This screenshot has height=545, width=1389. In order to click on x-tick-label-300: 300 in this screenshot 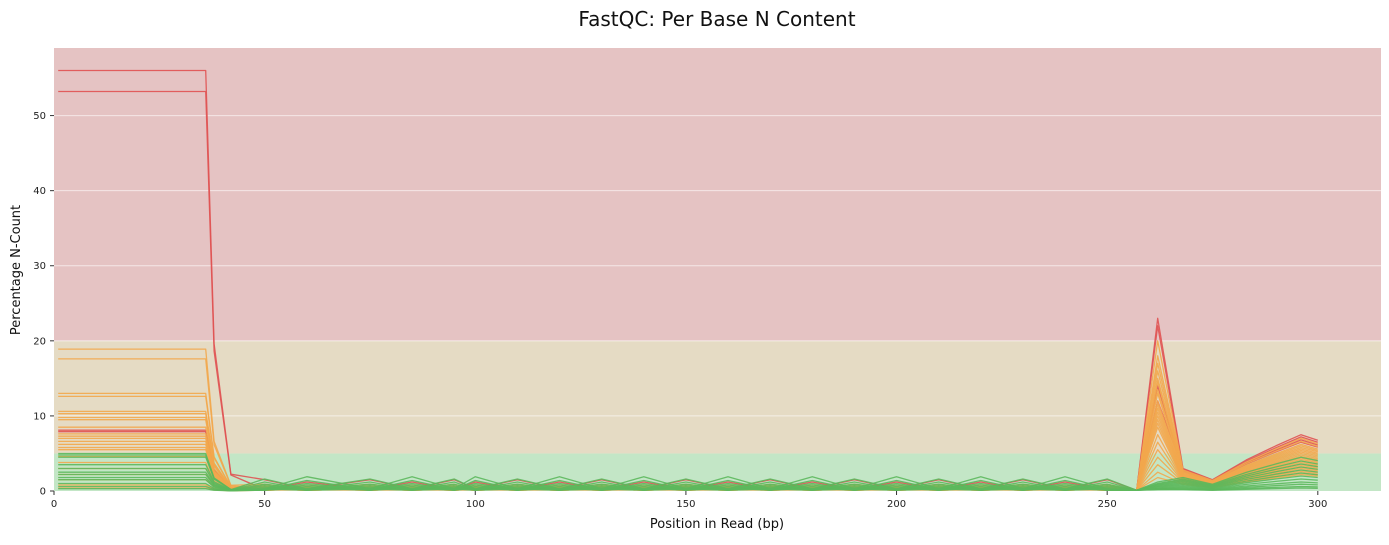, I will do `click(1317, 504)`.